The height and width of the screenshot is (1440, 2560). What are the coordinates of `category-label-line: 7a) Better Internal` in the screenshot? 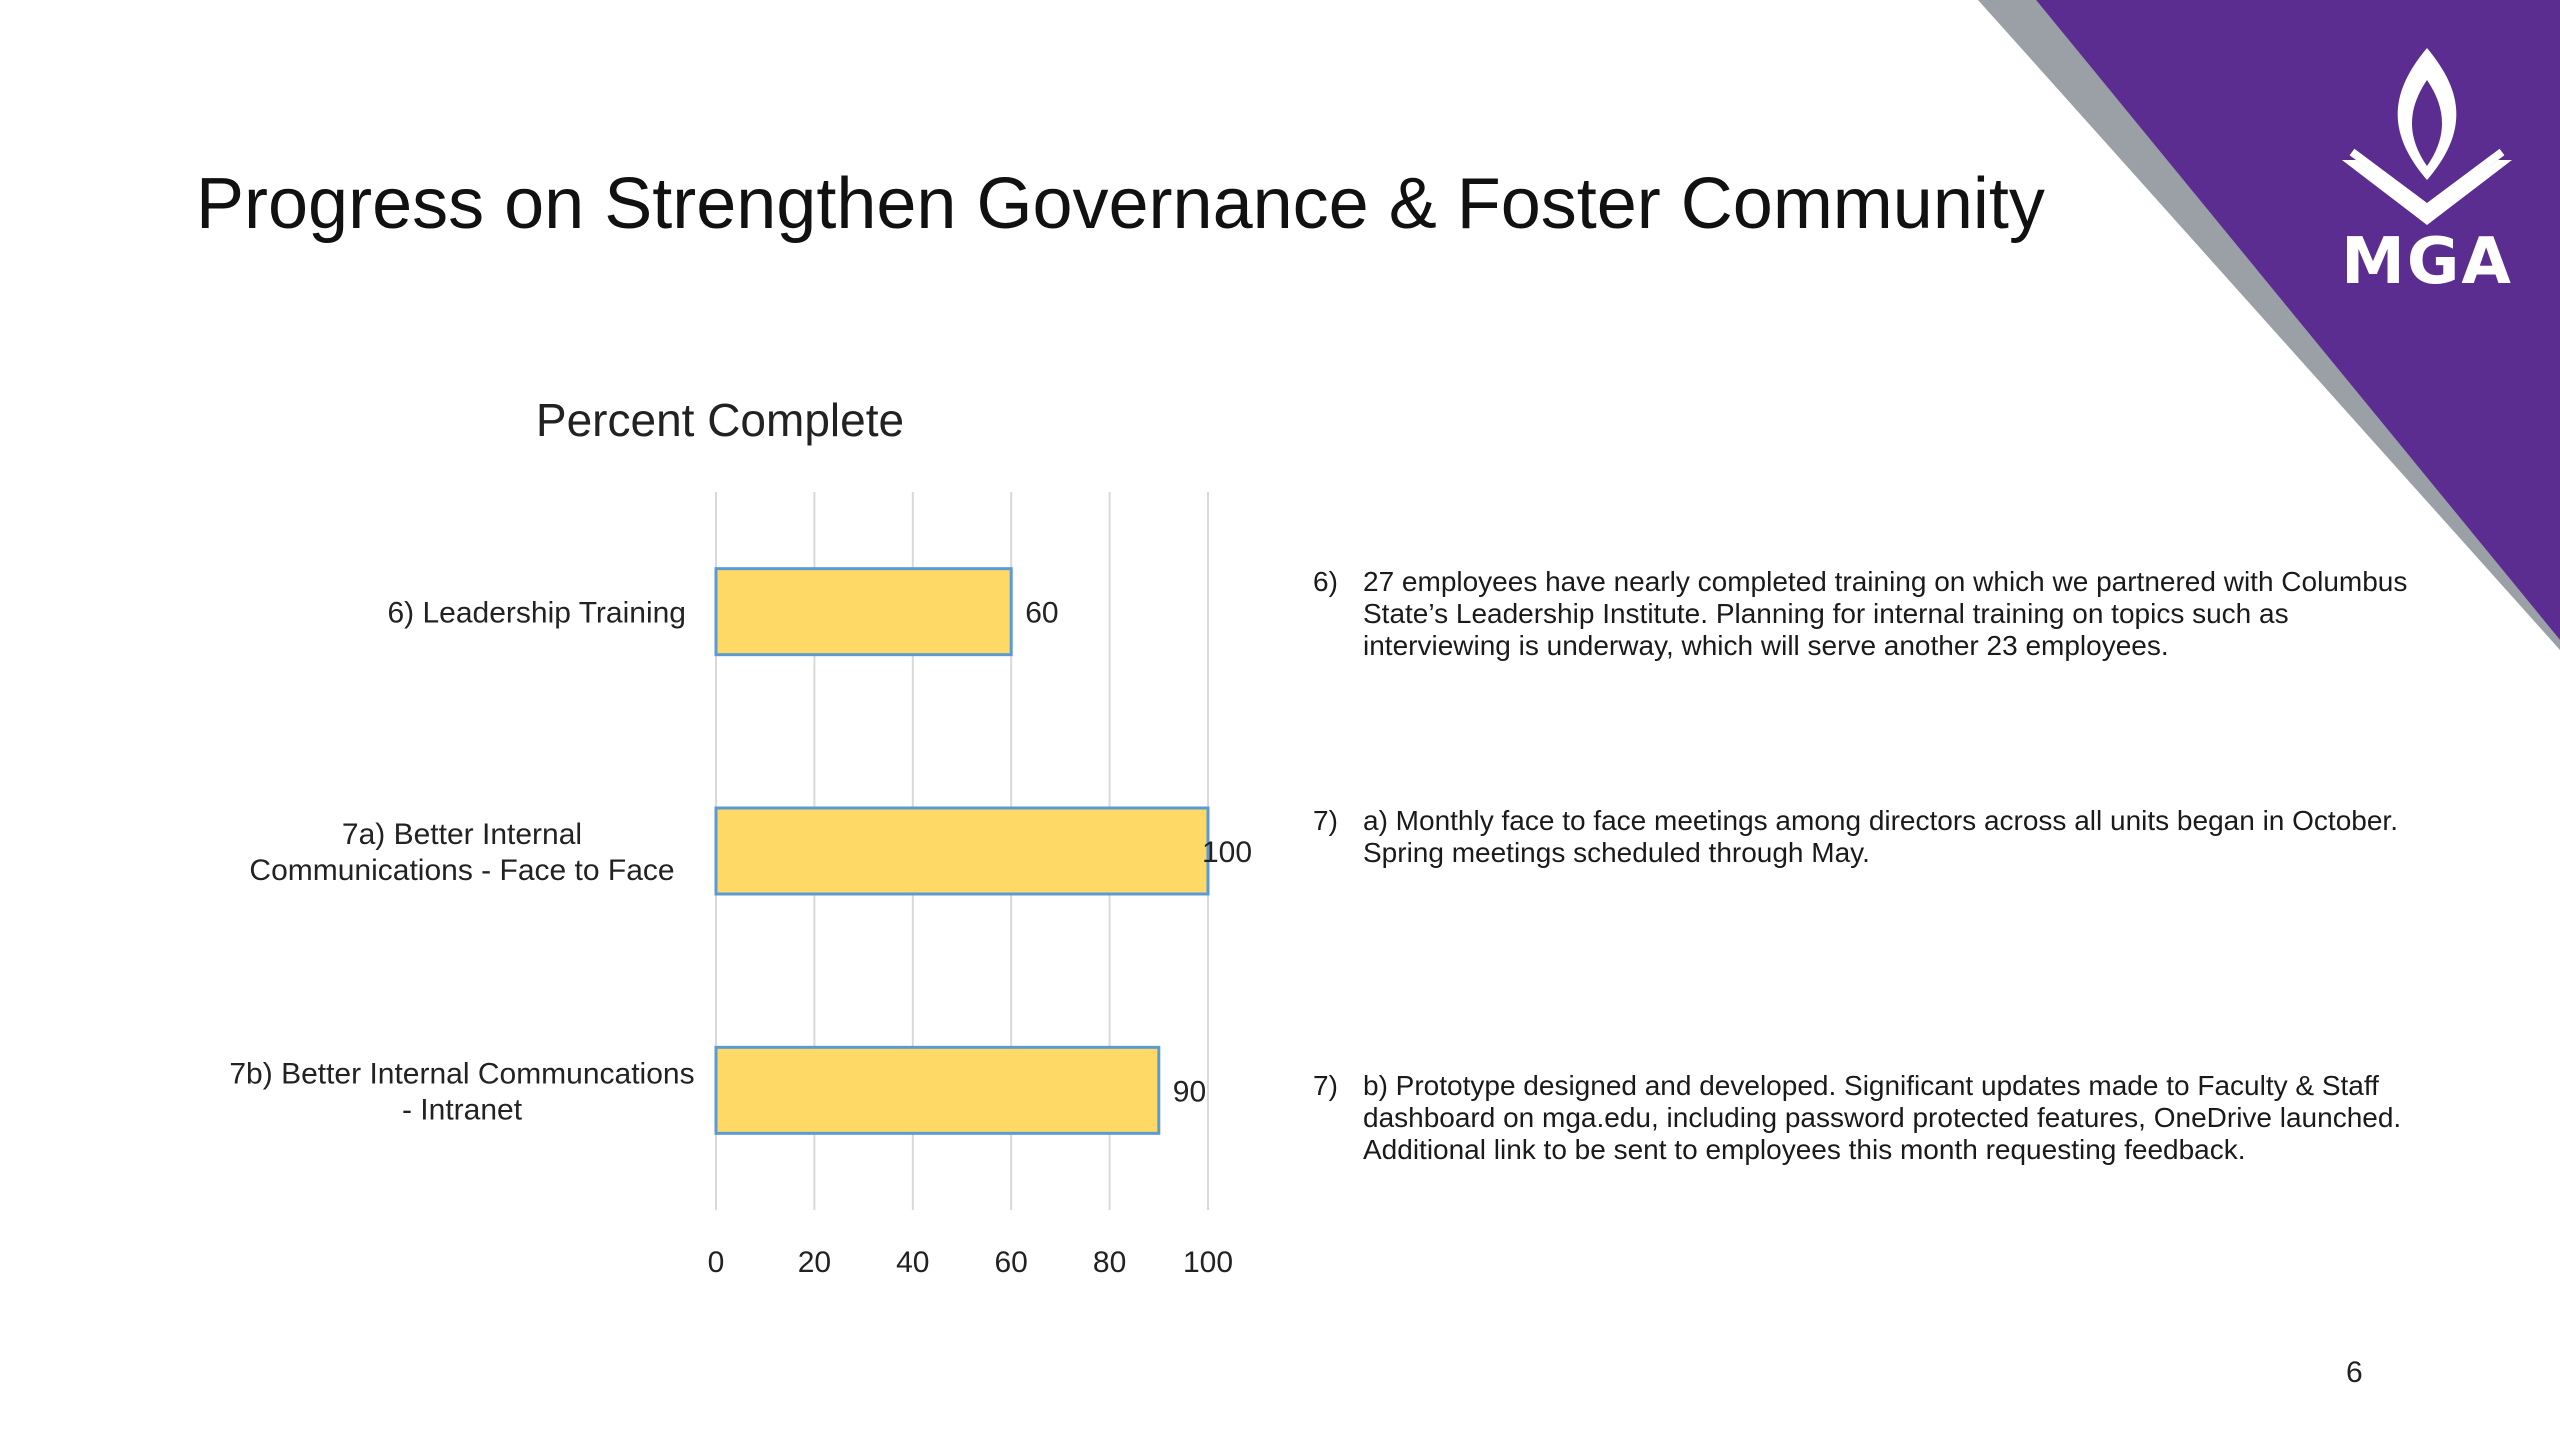 It's located at (462, 834).